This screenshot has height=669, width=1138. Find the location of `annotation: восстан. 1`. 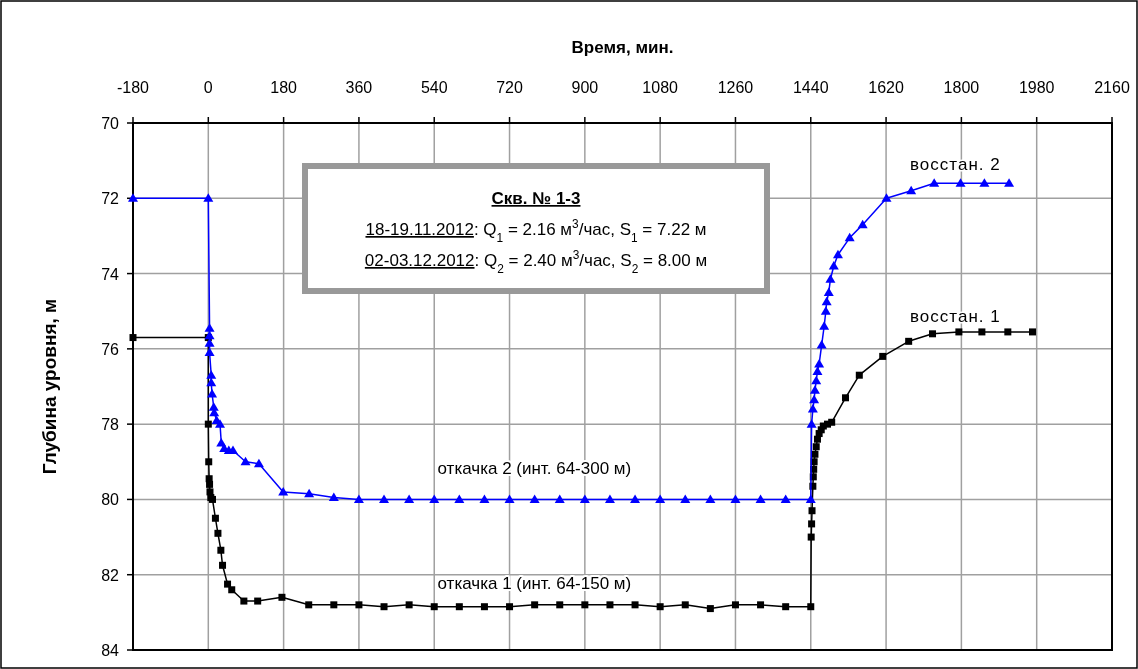

annotation: восстан. 1 is located at coordinates (955, 316).